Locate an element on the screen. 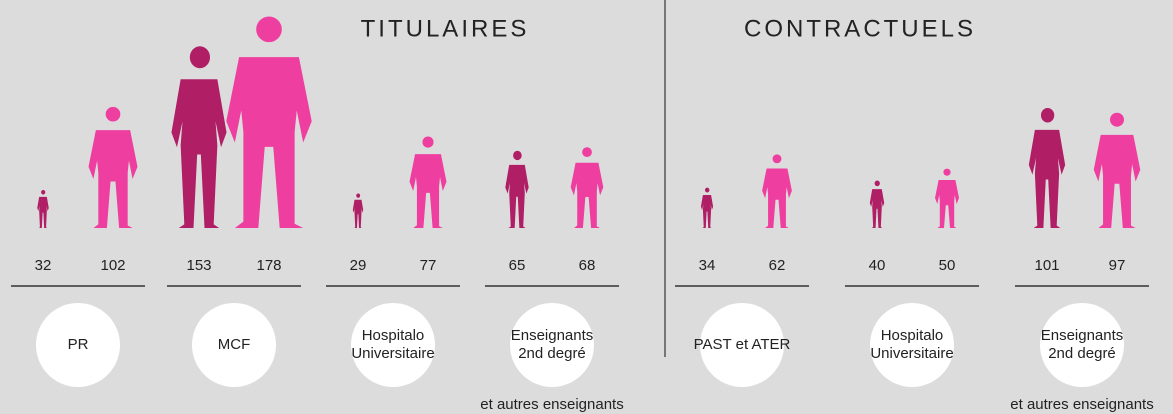  value-label: 65 is located at coordinates (517, 265).